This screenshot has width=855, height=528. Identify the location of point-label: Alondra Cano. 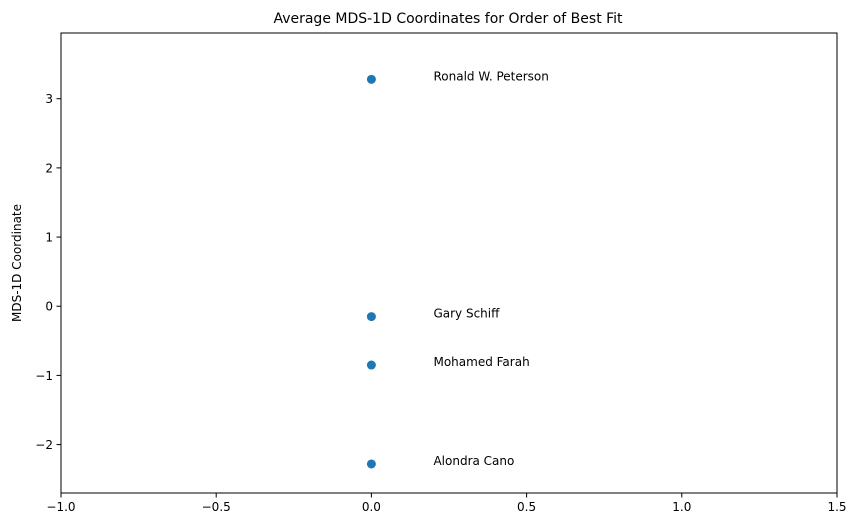
(473, 461).